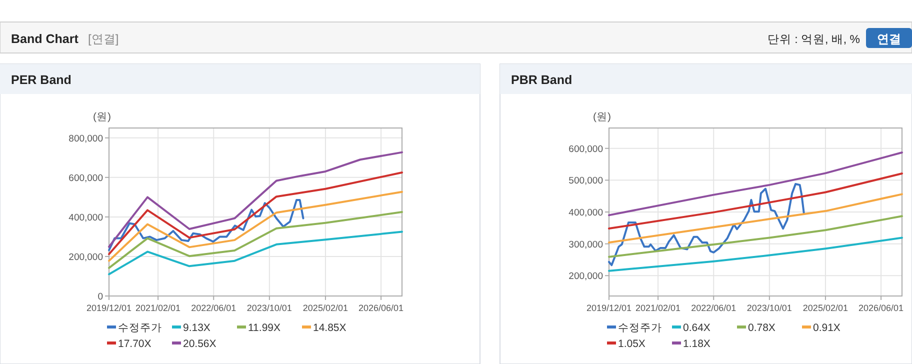 This screenshot has width=912, height=364. I want to click on chart-title: PER Band, so click(41, 80).